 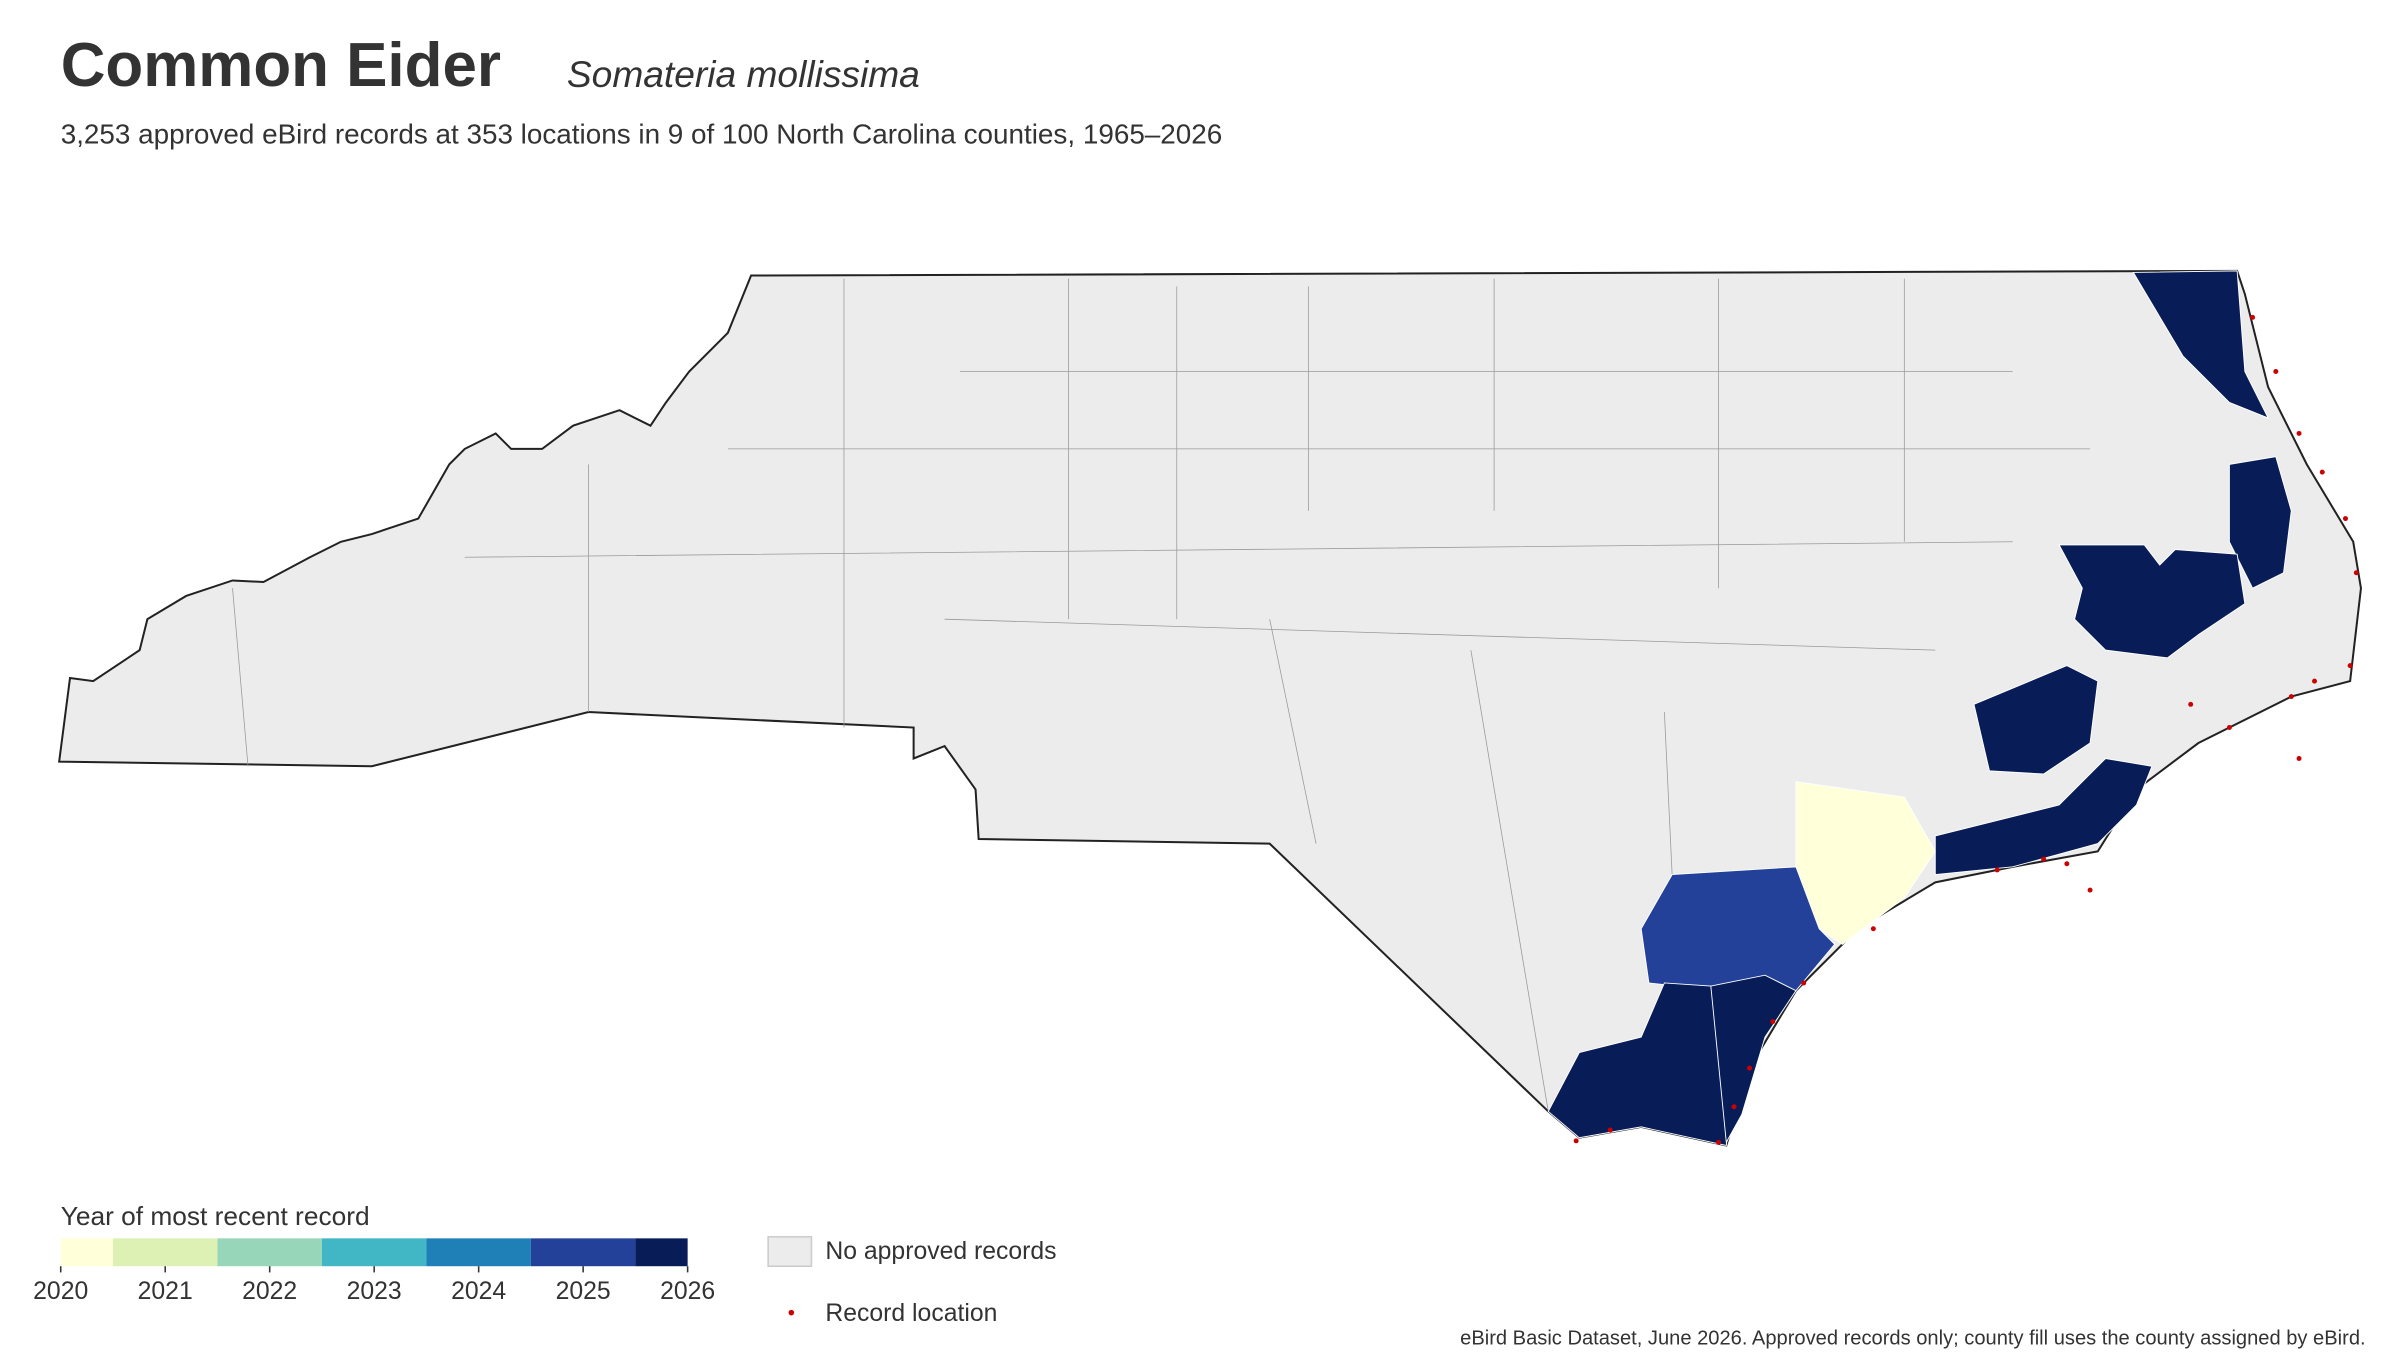 What do you see at coordinates (269, 1291) in the screenshot?
I see `colorbar-tick-label: 2022` at bounding box center [269, 1291].